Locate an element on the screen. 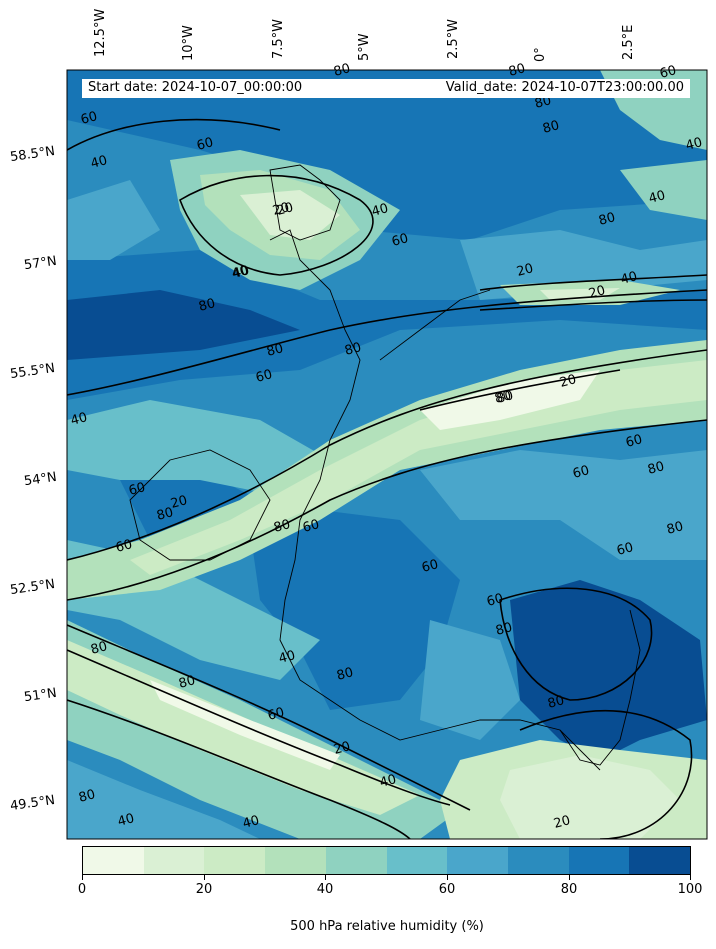 This screenshot has width=716, height=949. lon-label: 2.5°W is located at coordinates (453, 38).